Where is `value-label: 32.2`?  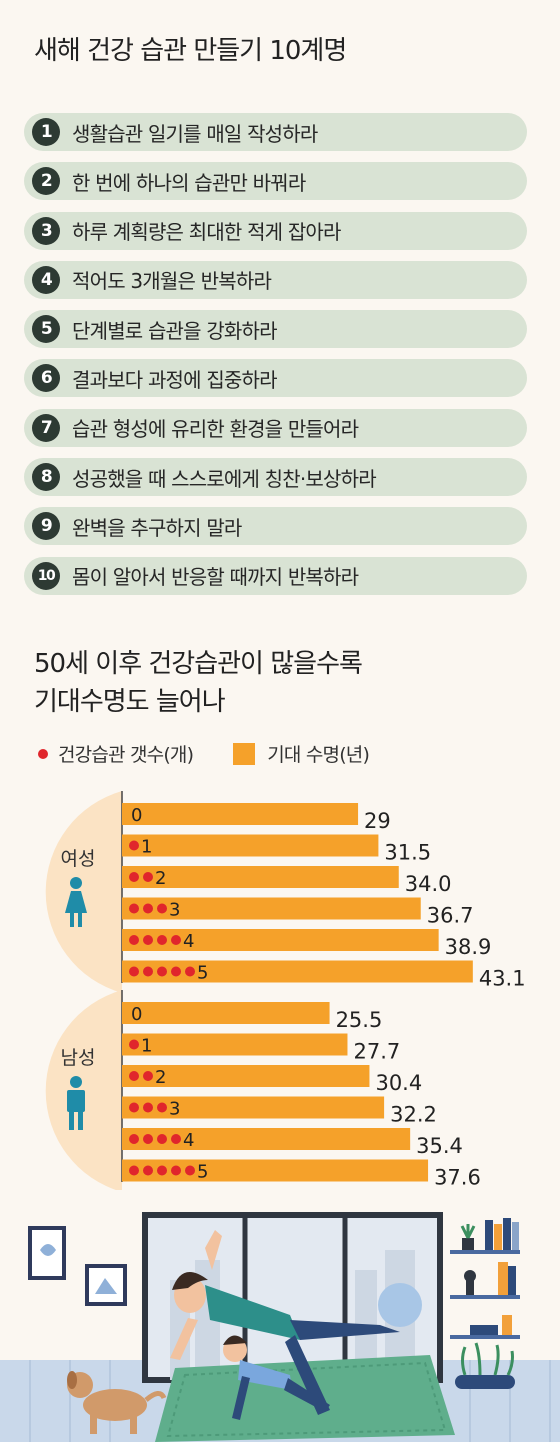 value-label: 32.2 is located at coordinates (413, 1115).